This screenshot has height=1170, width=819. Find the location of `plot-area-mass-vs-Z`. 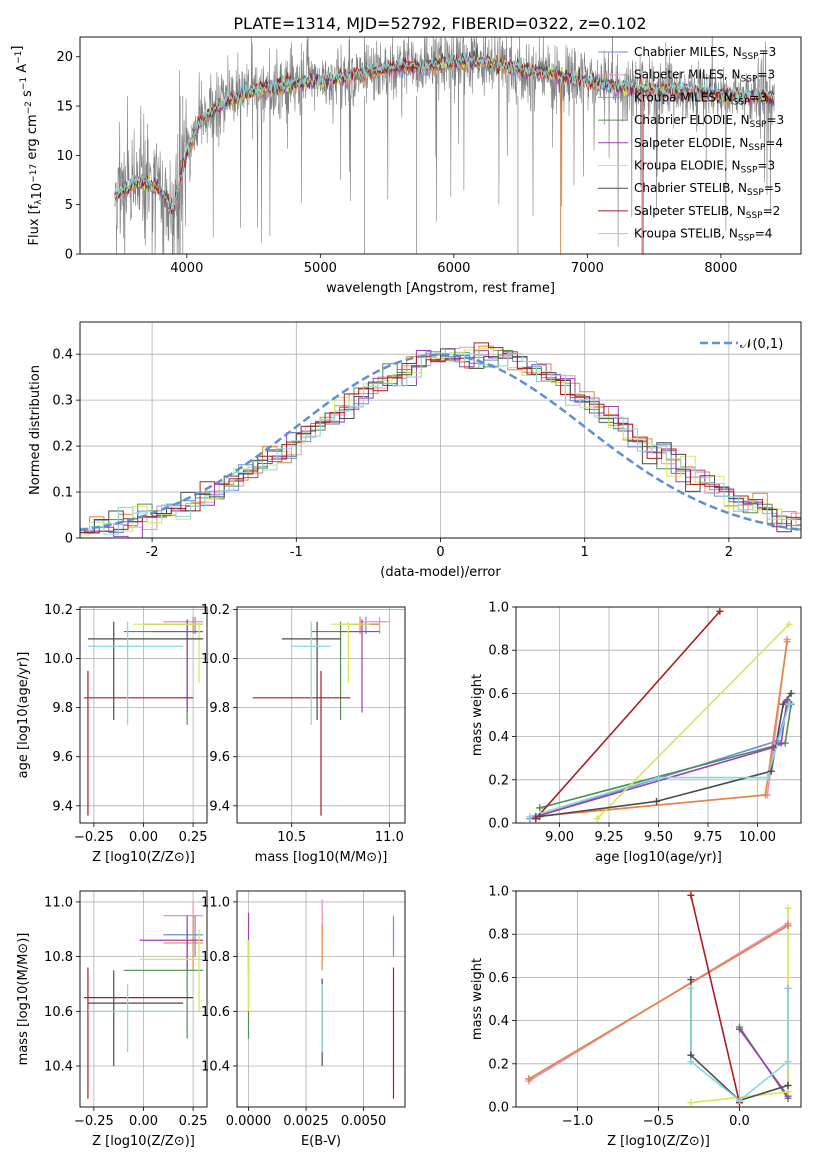

plot-area-mass-vs-Z is located at coordinates (143, 1000).